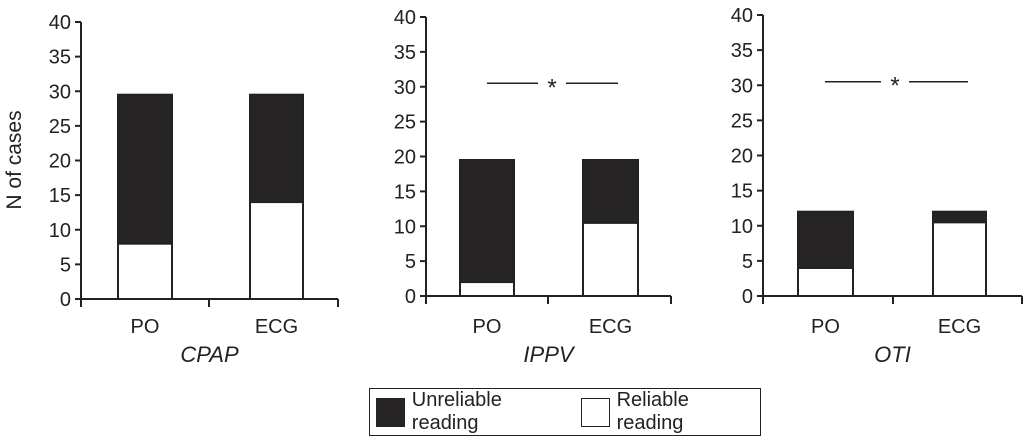  Describe the element at coordinates (565, 412) in the screenshot. I see `legend: Unreliable reading Reliable reading` at that location.